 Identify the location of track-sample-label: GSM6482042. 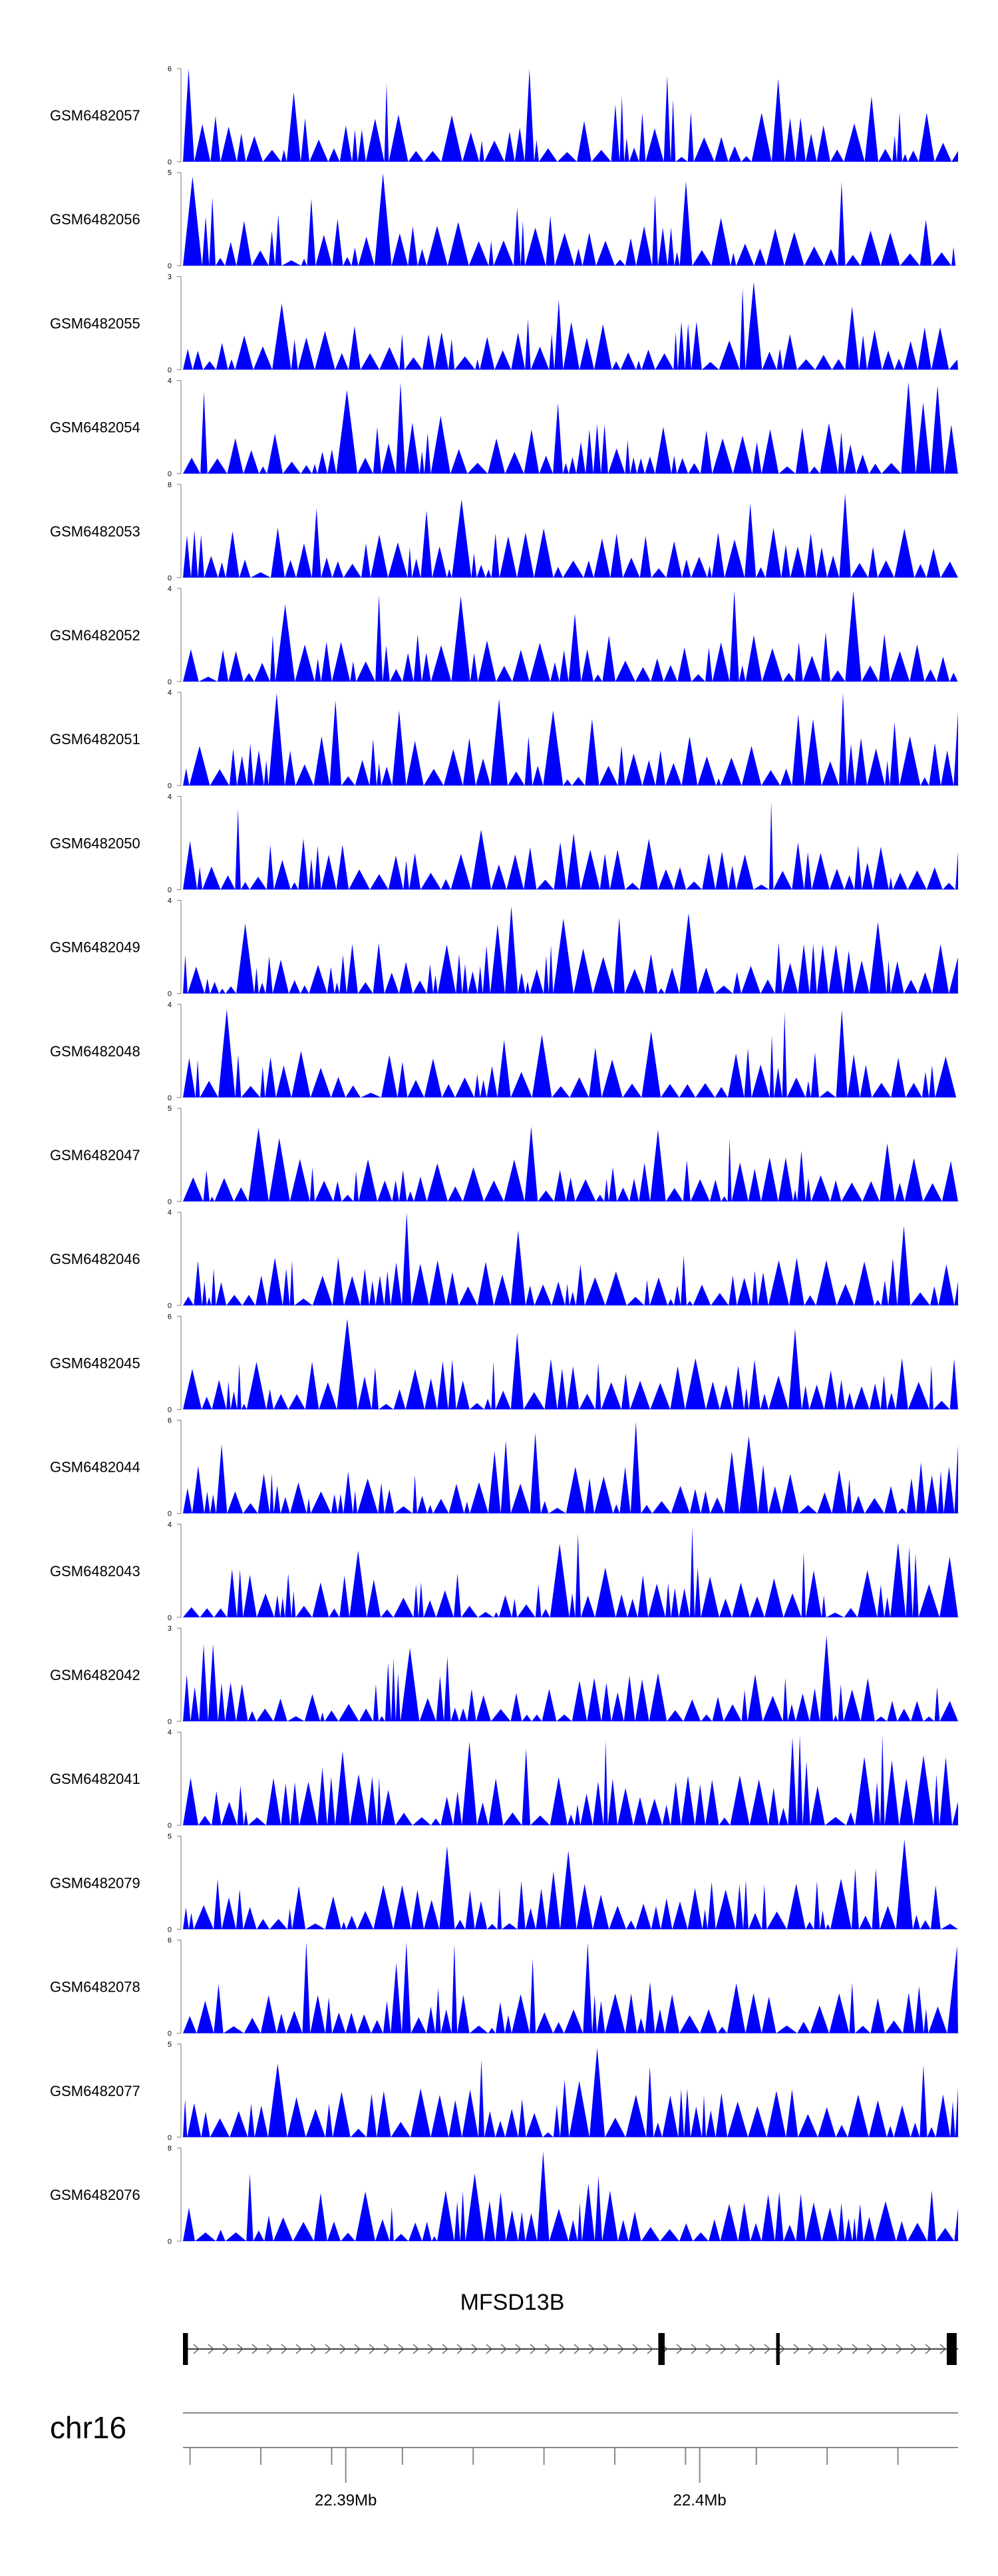
(95, 1675).